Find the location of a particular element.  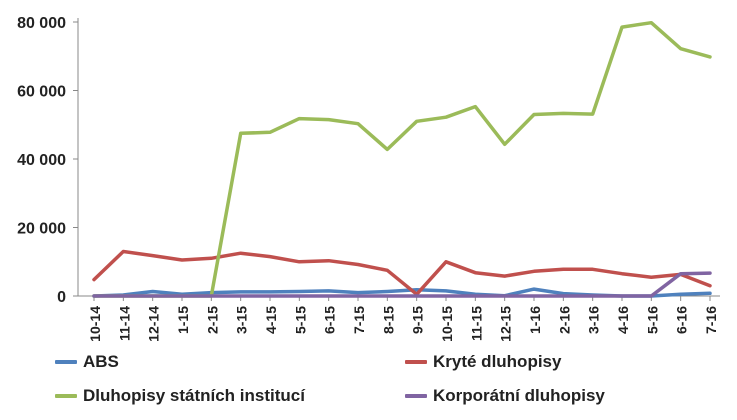

legend-swatch-korporatni-dluhopisy is located at coordinates (416, 396).